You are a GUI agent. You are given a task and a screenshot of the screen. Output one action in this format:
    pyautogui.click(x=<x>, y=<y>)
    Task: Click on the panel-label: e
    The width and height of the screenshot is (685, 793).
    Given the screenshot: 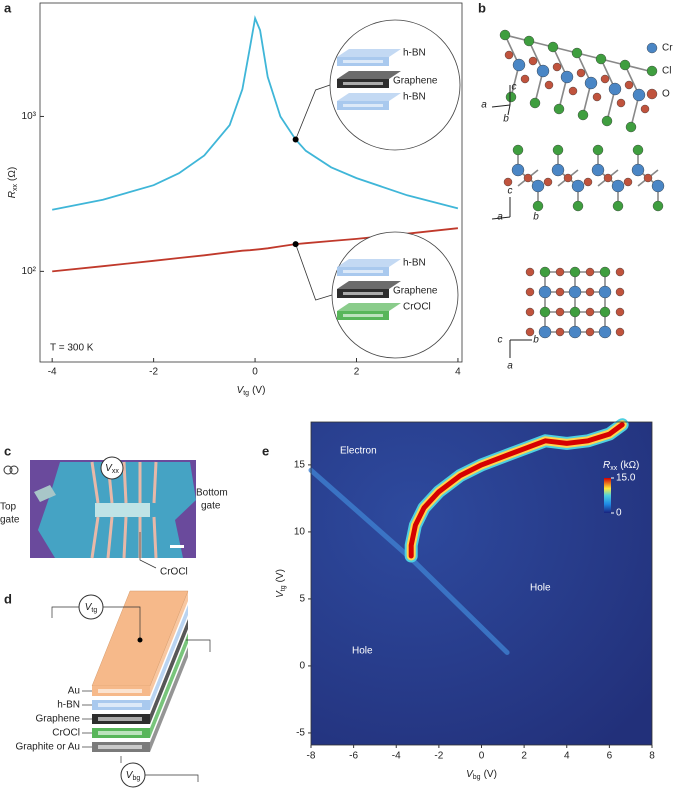 What is the action you would take?
    pyautogui.click(x=265, y=450)
    